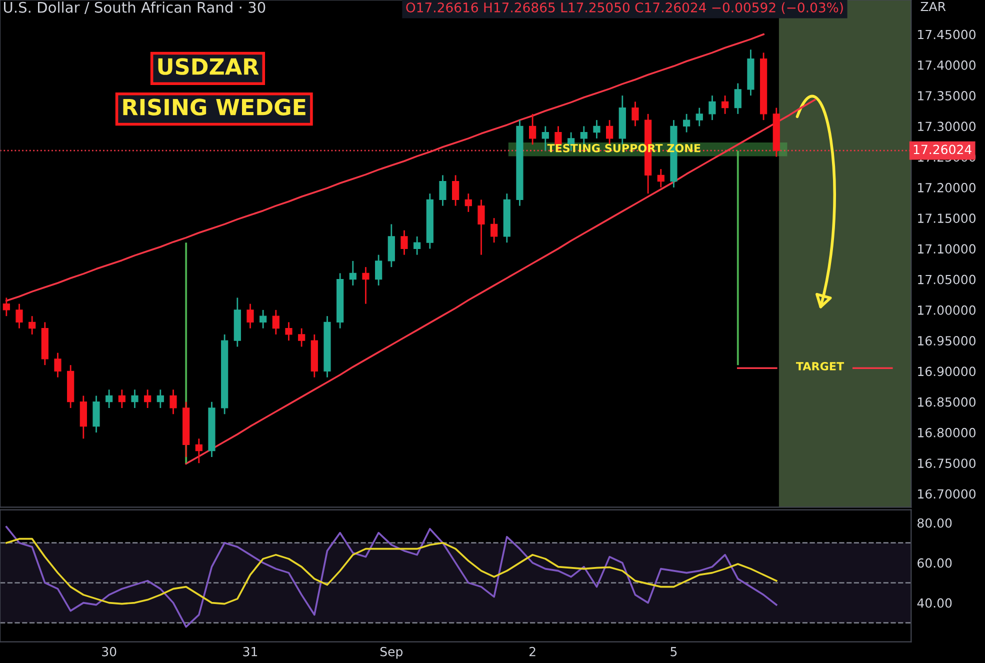  Describe the element at coordinates (391, 652) in the screenshot. I see `x-tick-label: Sep` at that location.